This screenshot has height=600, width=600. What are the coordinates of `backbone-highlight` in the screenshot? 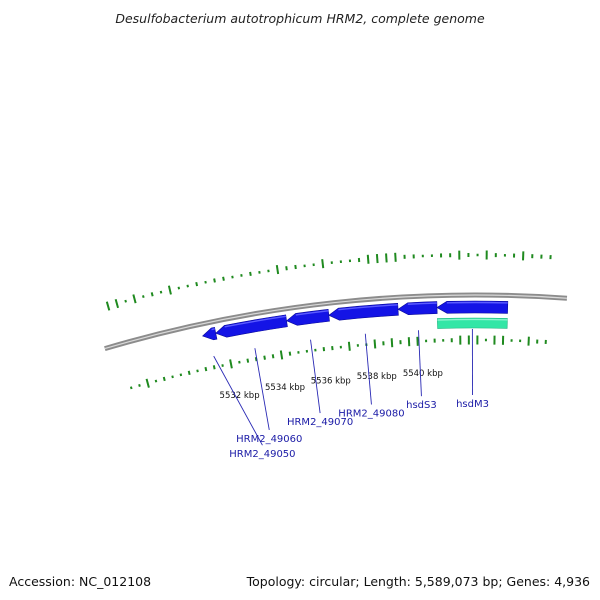 It's located at (335, 322).